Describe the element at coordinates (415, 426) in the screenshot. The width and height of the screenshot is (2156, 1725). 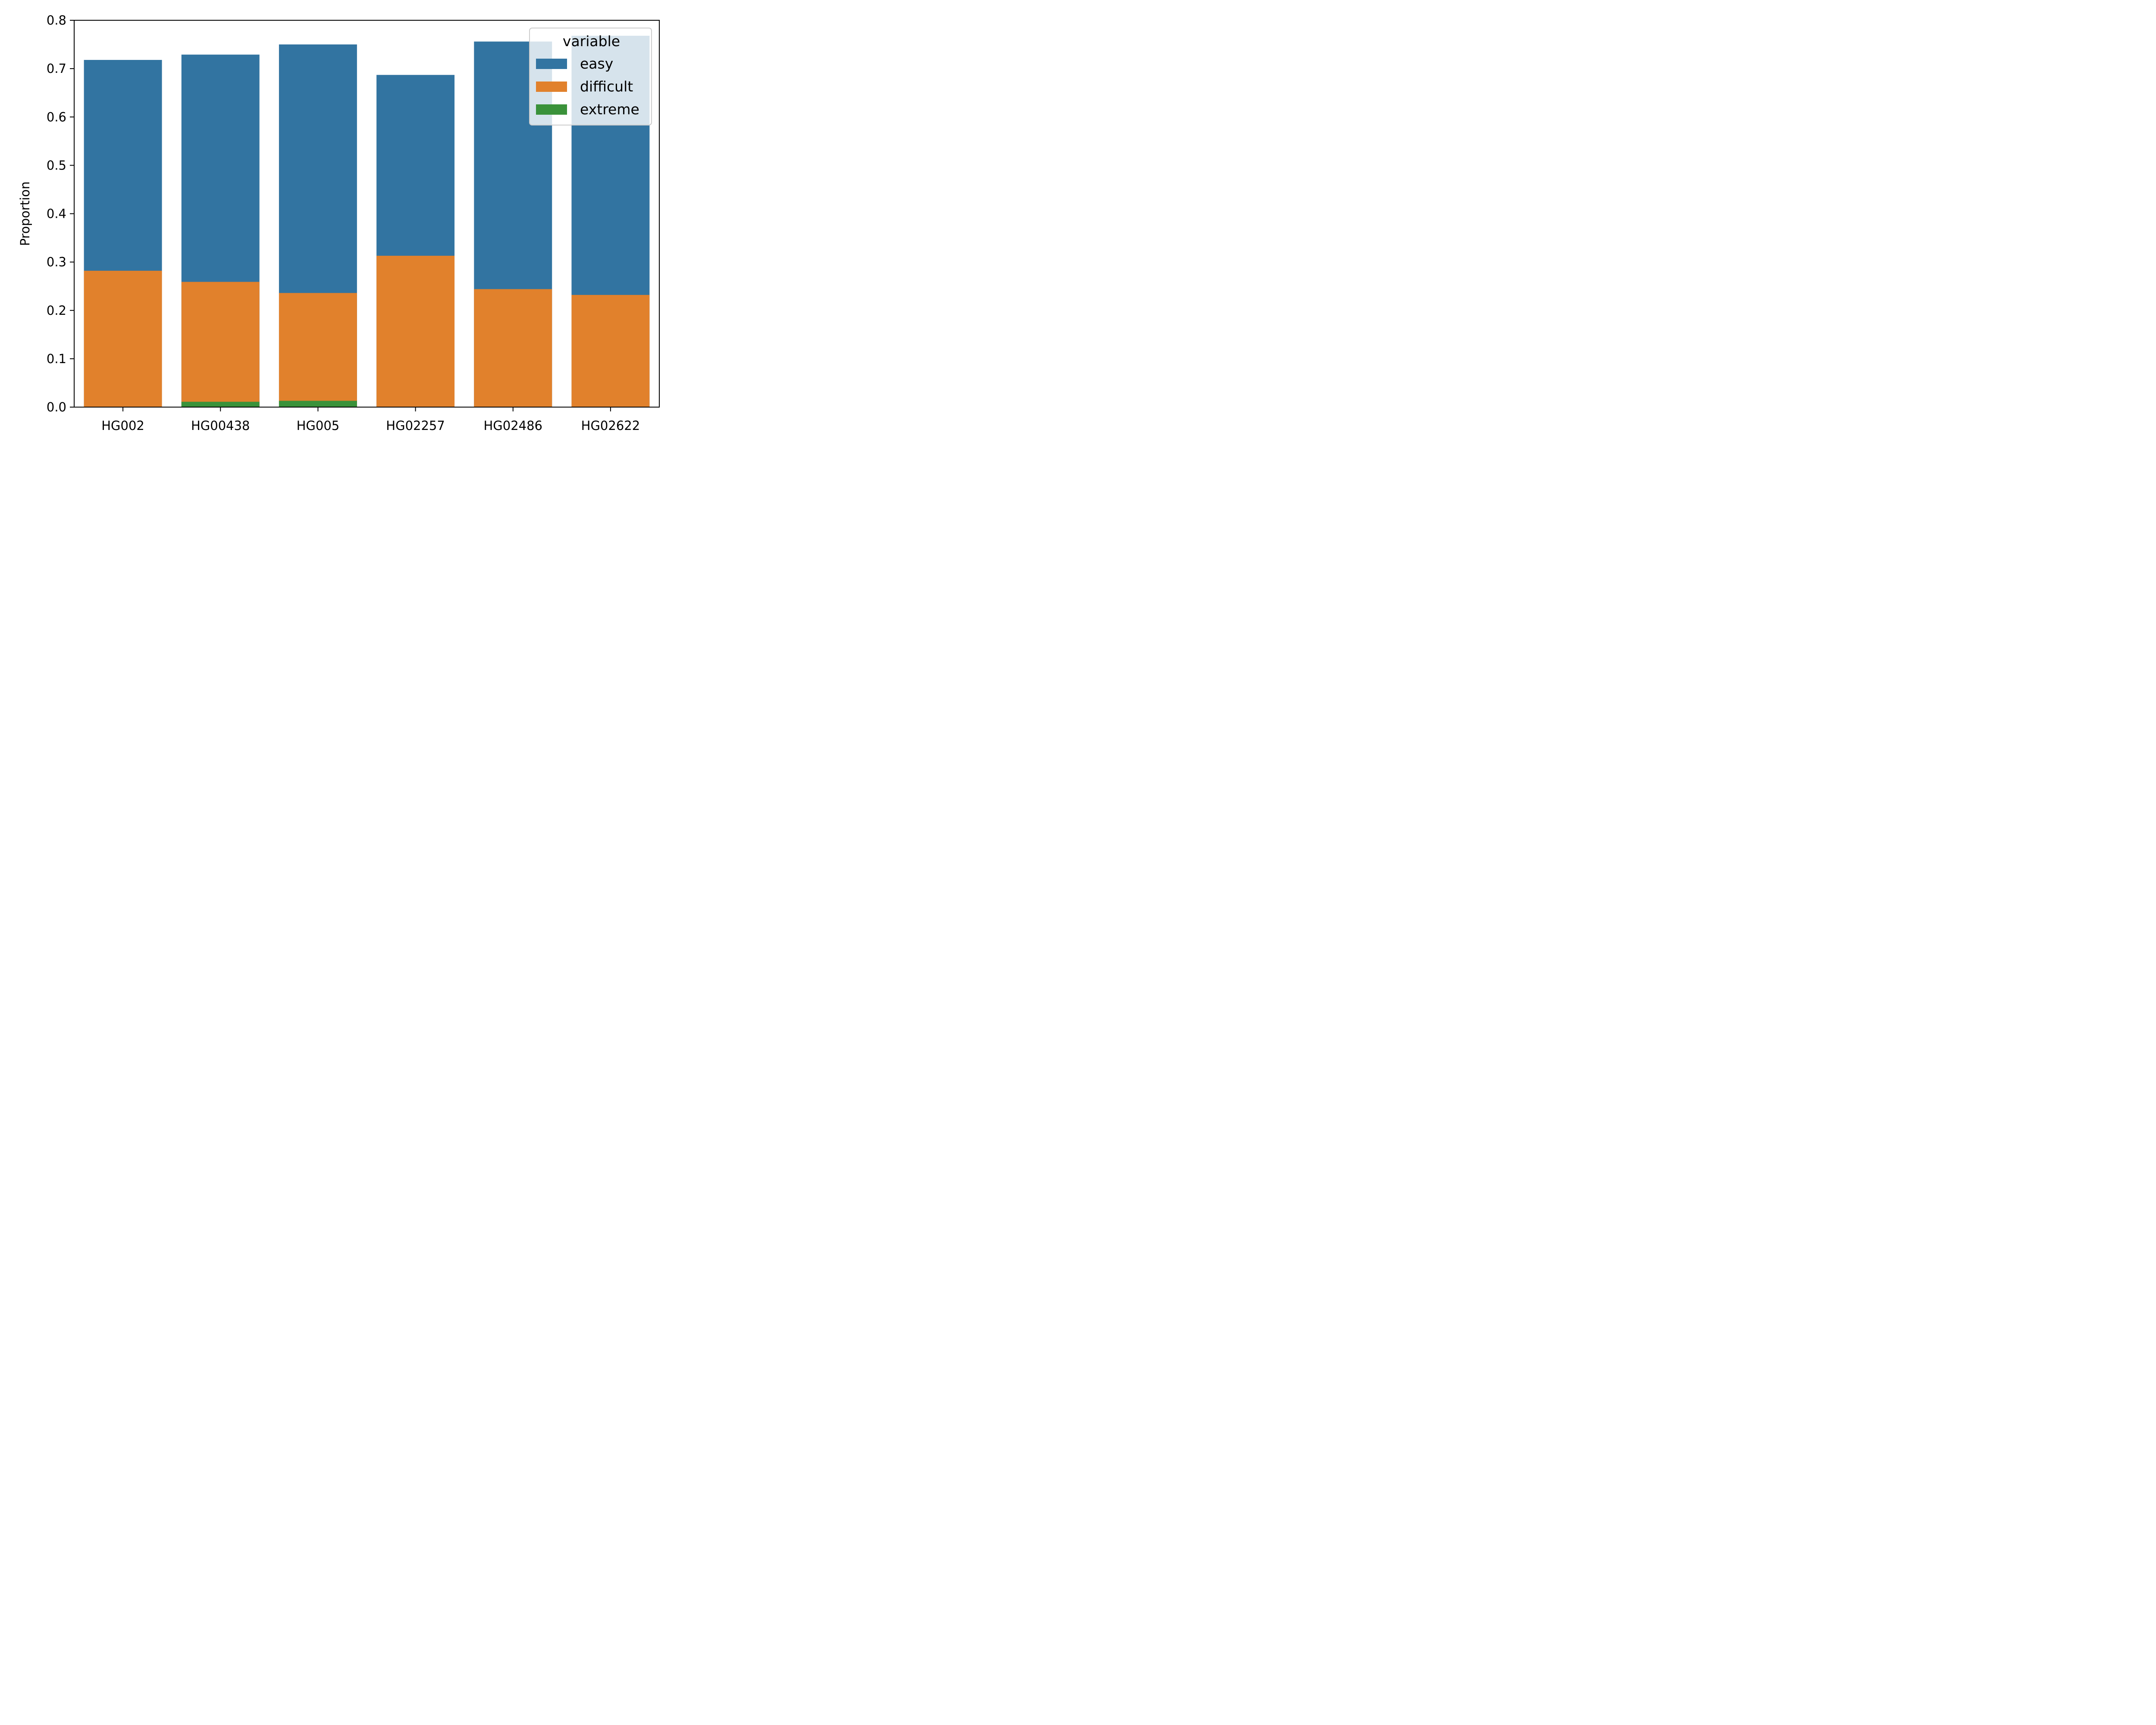
I see `x-tick-label: HG02257` at that location.